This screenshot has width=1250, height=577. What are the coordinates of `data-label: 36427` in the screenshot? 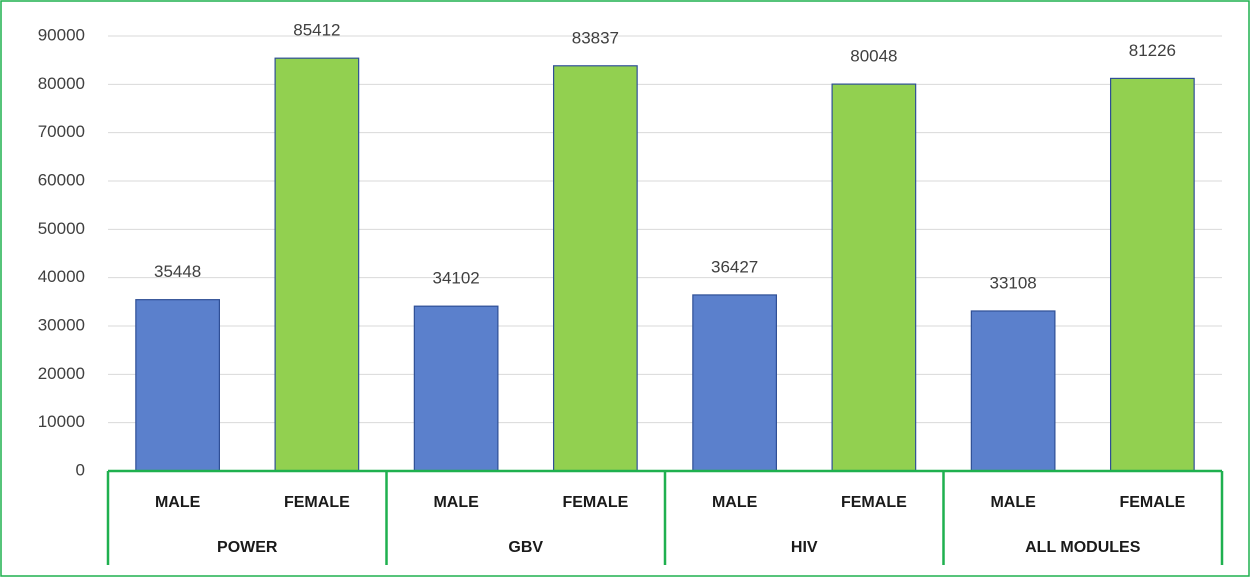 It's located at (734, 266).